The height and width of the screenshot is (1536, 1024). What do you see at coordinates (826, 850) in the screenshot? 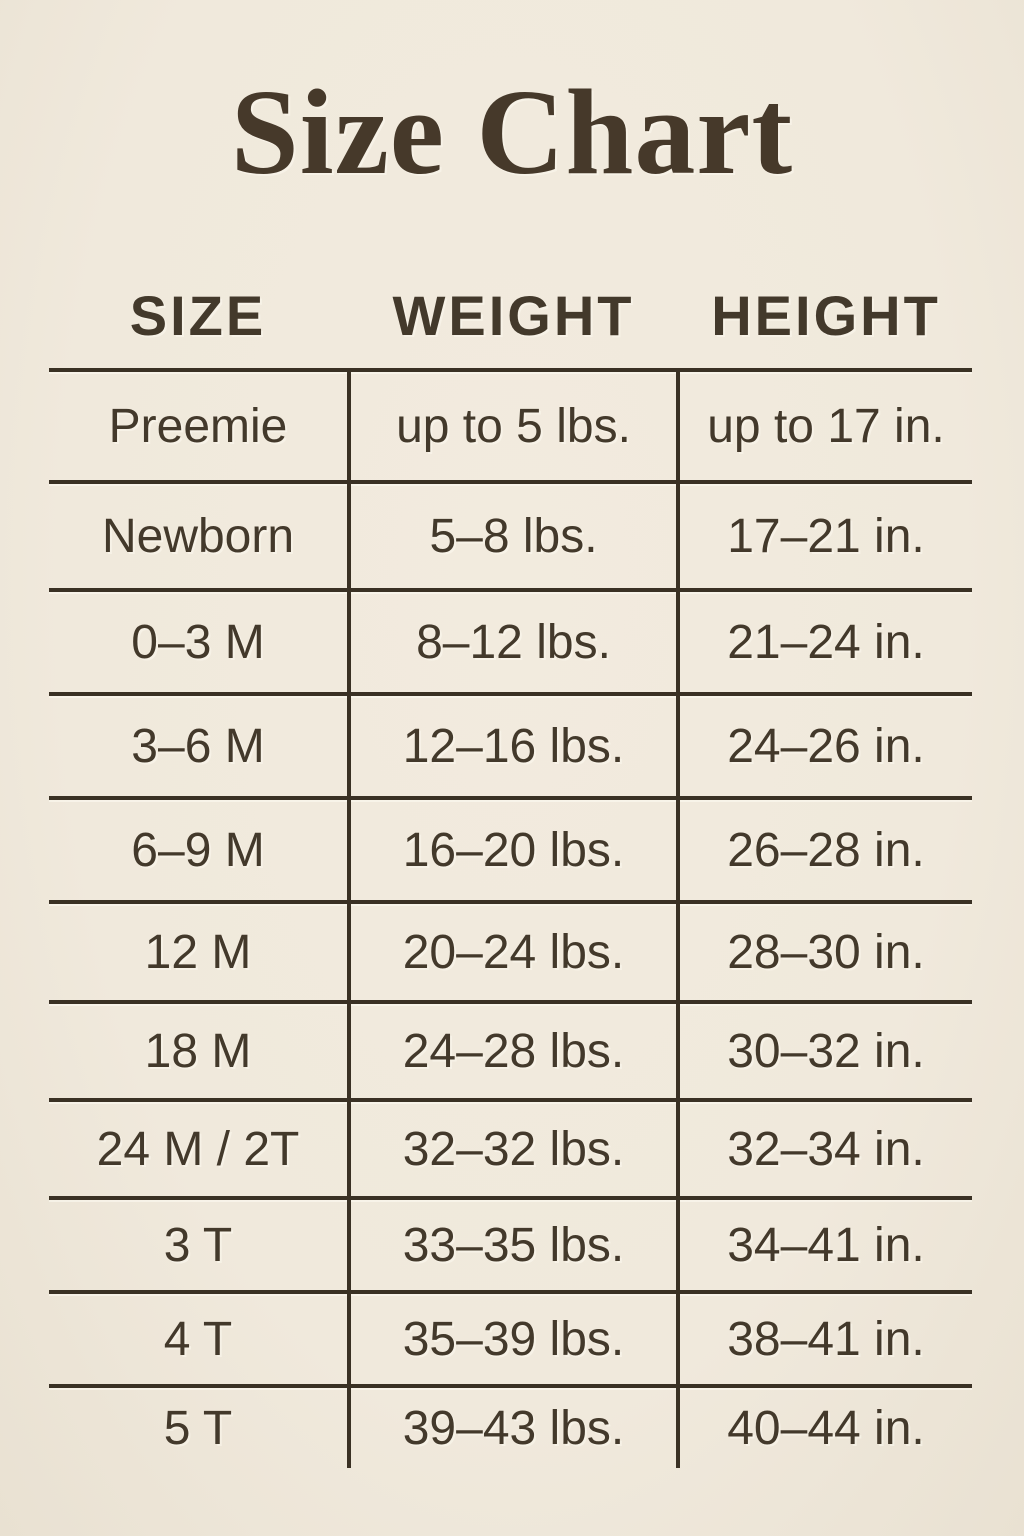
I see `height-cell: 26–28 in.` at bounding box center [826, 850].